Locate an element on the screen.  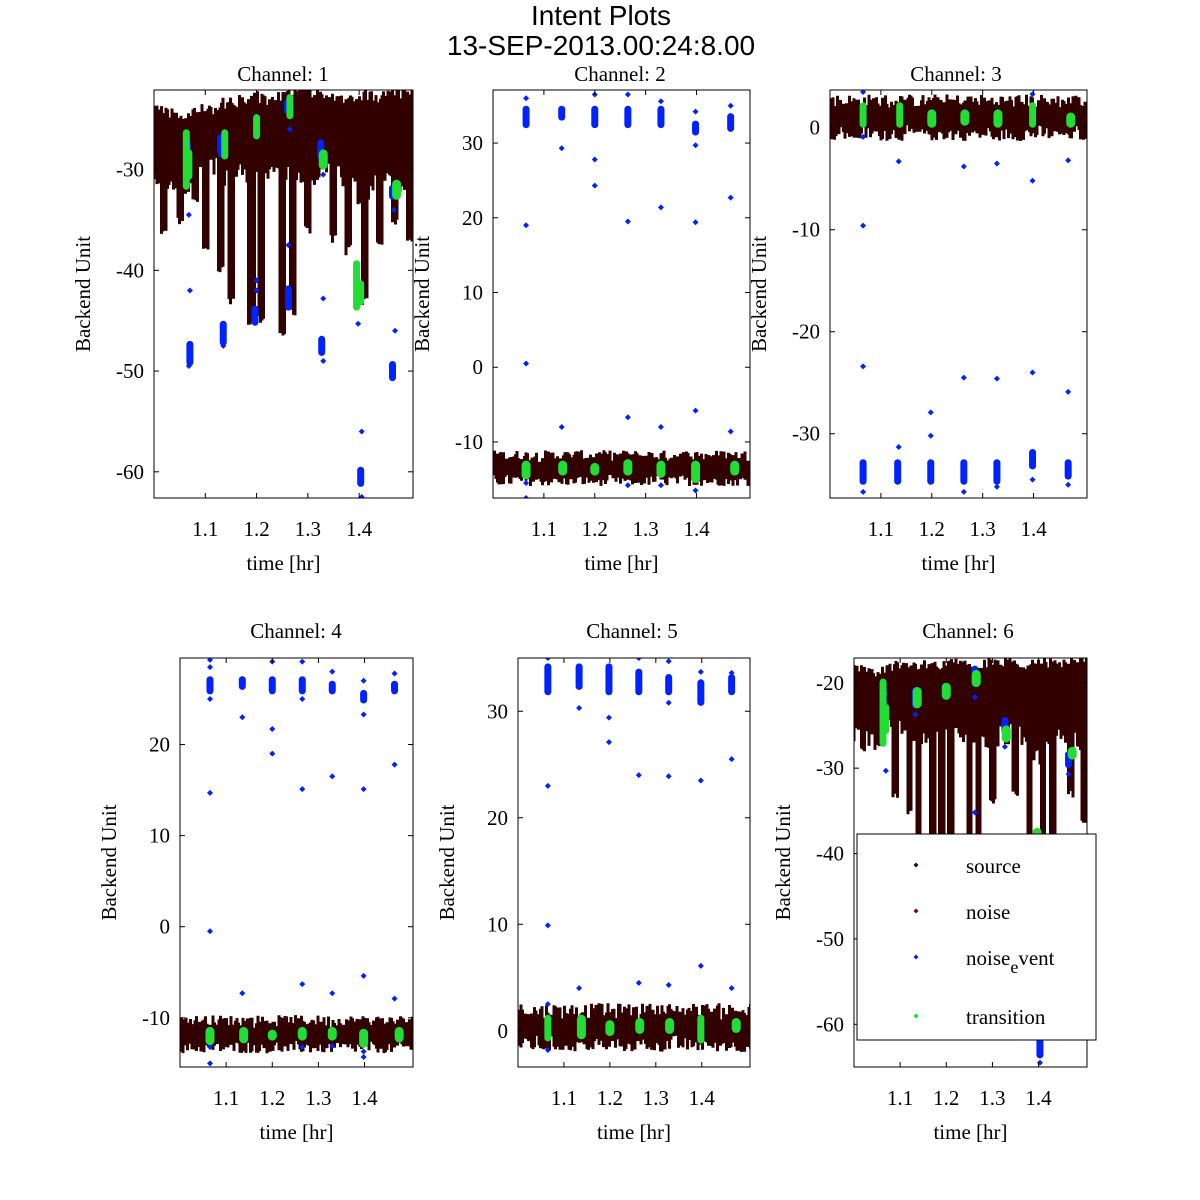
y-tick-label: -50 is located at coordinates (830, 939).